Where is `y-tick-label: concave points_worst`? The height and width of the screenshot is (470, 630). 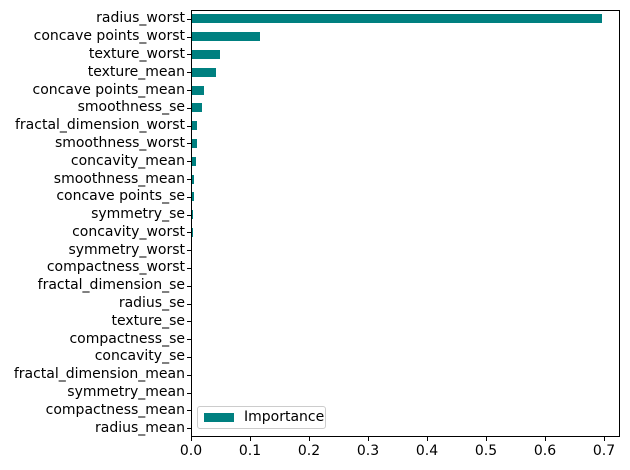
y-tick-label: concave points_worst is located at coordinates (109, 36).